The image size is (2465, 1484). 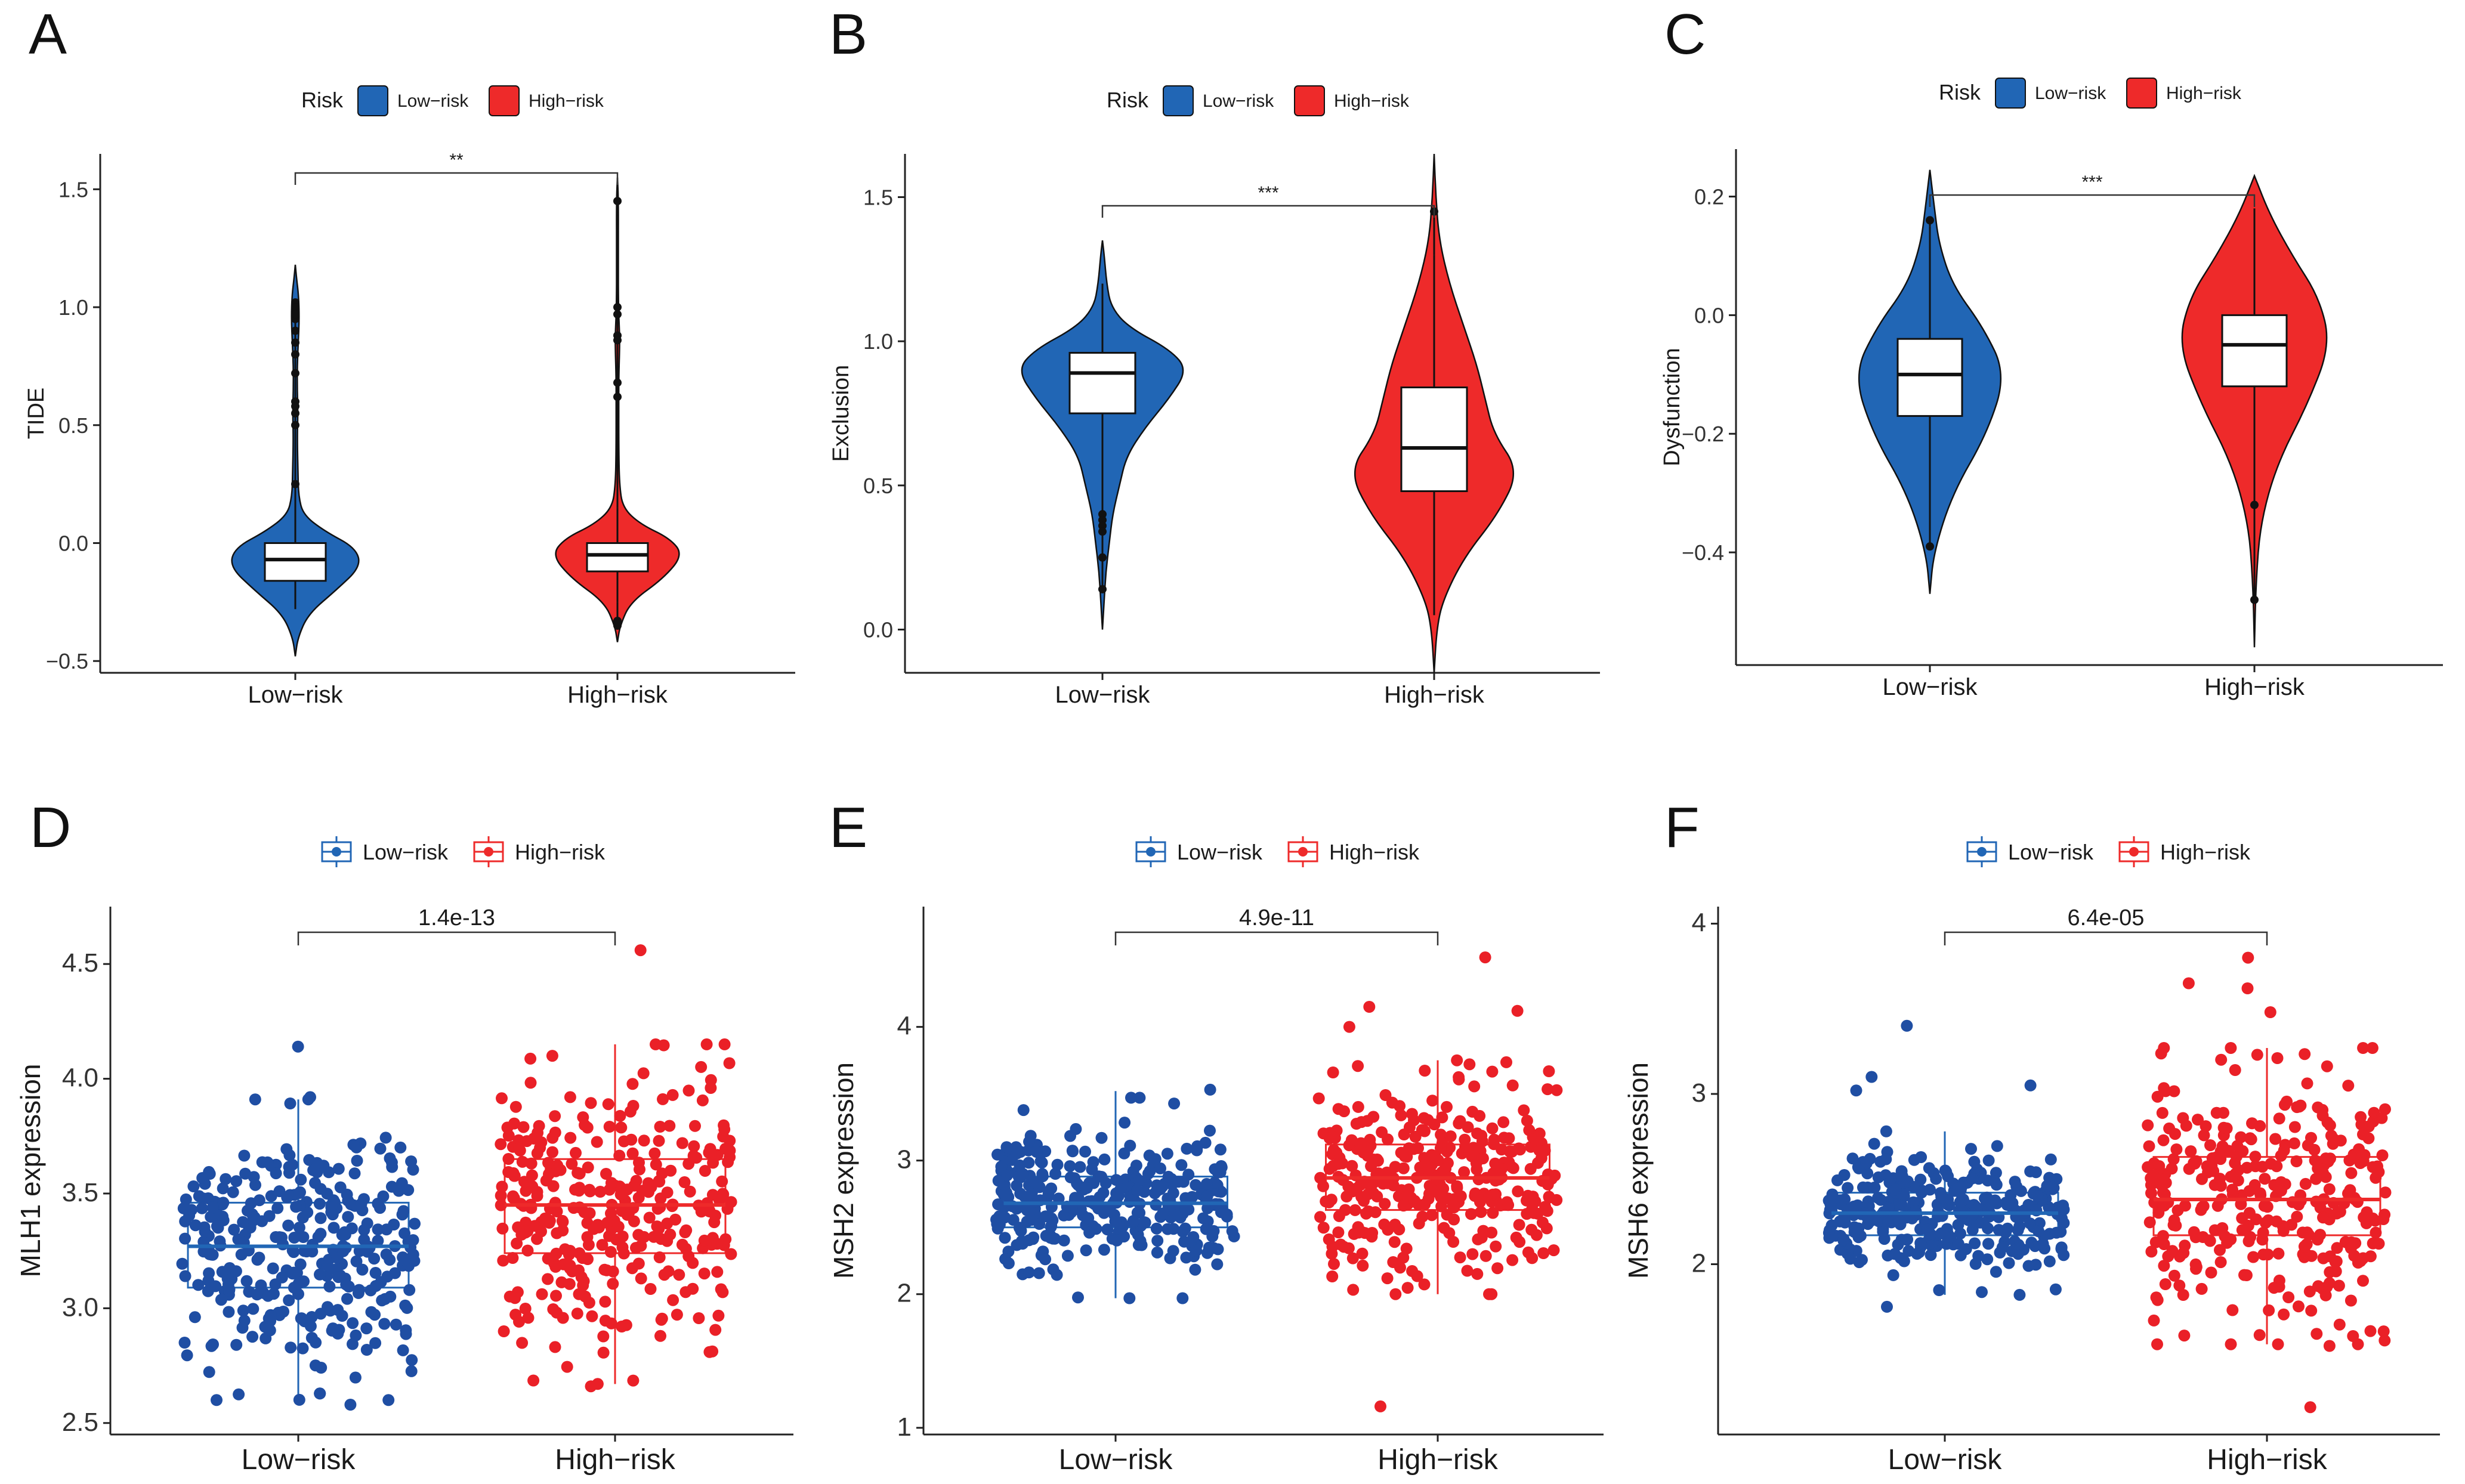 What do you see at coordinates (50, 828) in the screenshot?
I see `panel-letter: D` at bounding box center [50, 828].